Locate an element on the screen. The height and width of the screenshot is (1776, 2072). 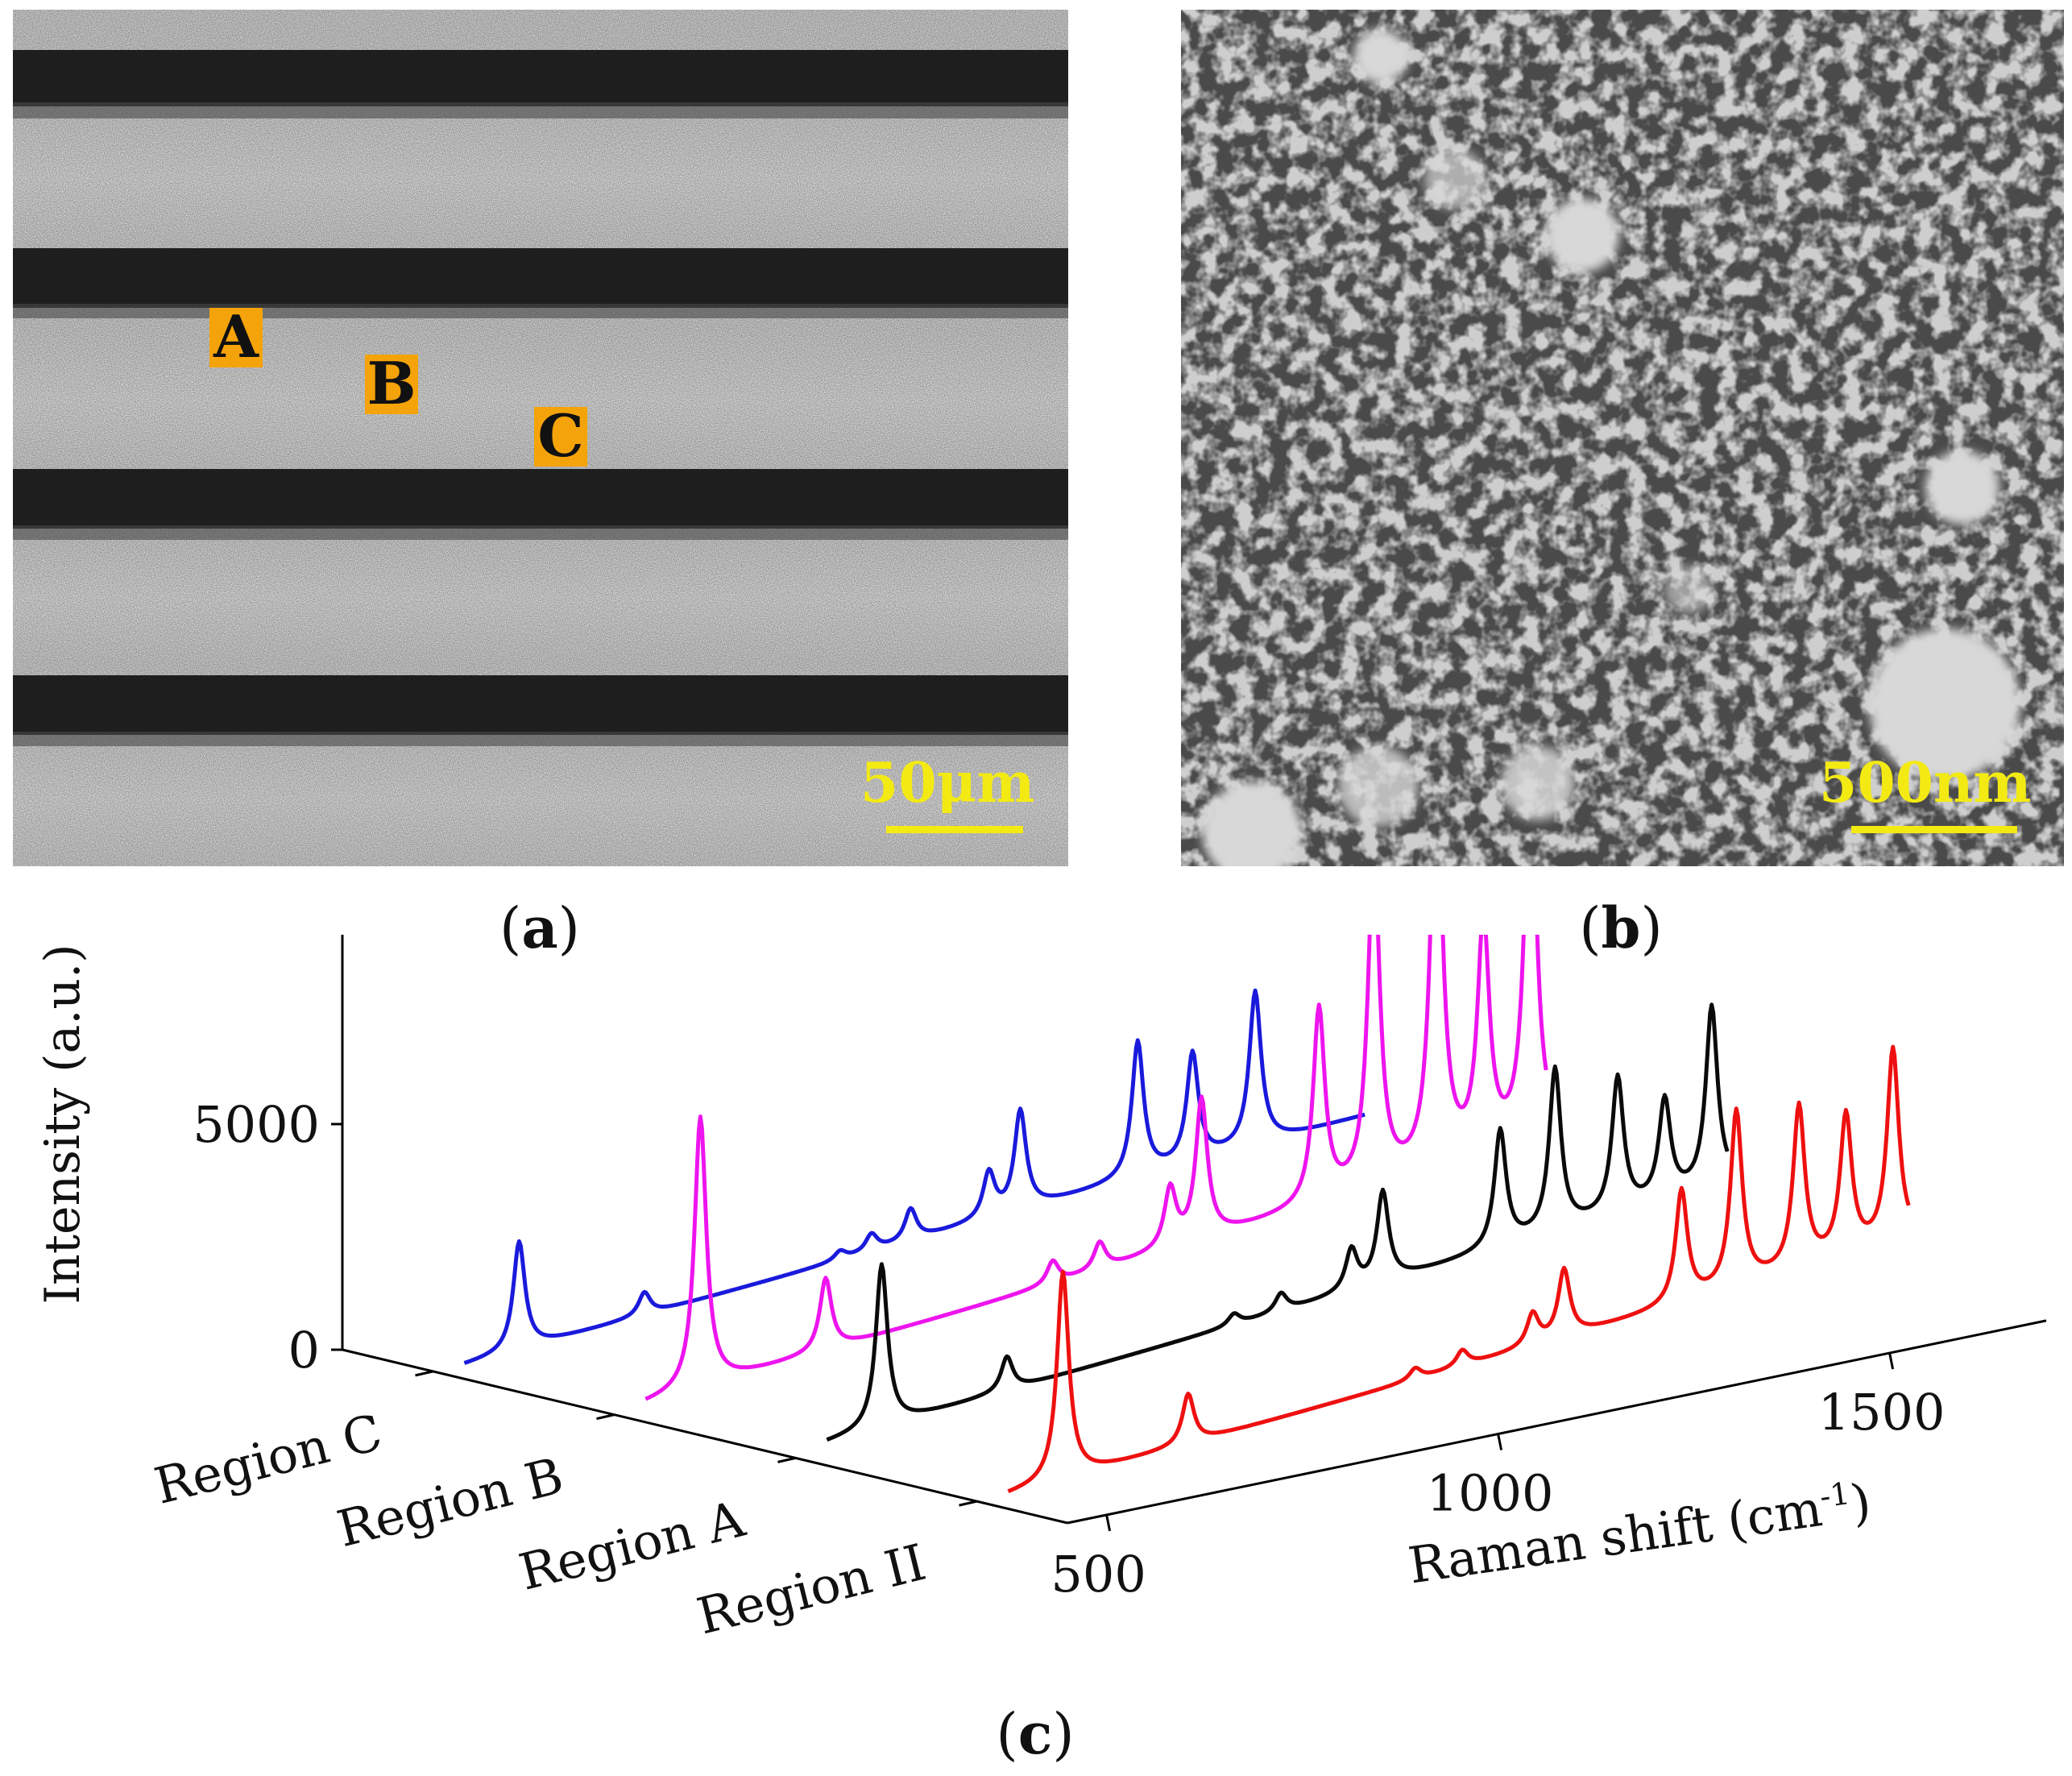
region-axis-line is located at coordinates (705, 1436).